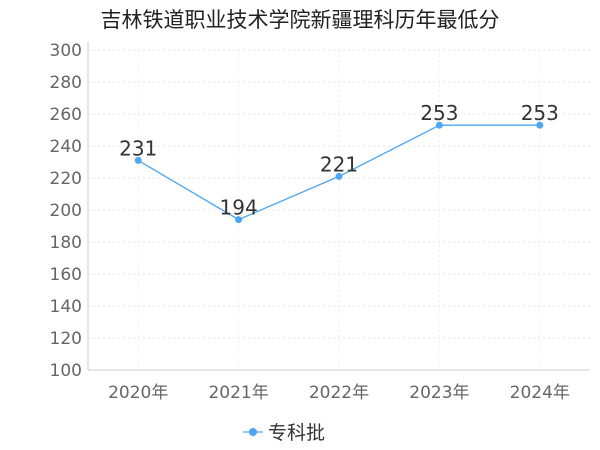 This screenshot has height=450, width=600. I want to click on y-tick-labels: 100 120 140 160 180 200 220 240 260 280 300, so click(66, 211).